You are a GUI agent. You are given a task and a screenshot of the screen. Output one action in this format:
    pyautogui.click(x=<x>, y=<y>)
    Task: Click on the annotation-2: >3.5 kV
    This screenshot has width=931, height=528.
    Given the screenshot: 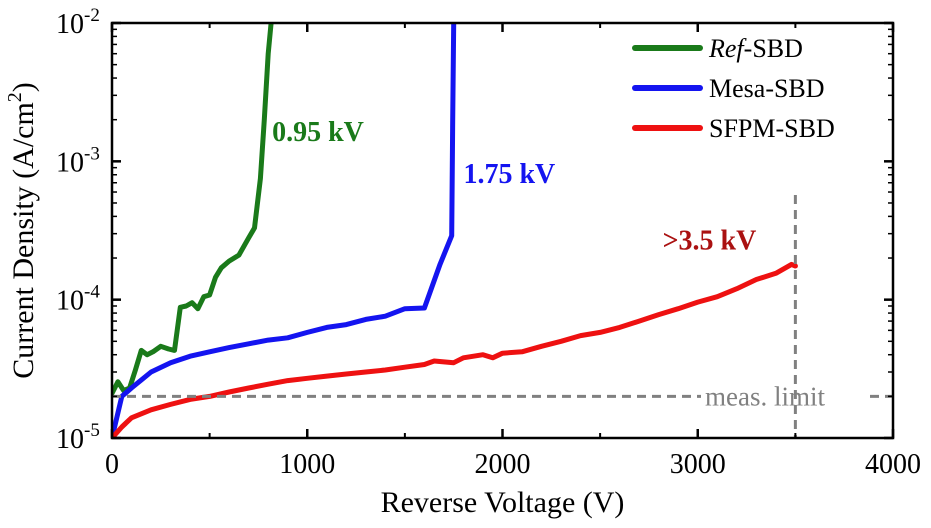 What is the action you would take?
    pyautogui.click(x=710, y=241)
    